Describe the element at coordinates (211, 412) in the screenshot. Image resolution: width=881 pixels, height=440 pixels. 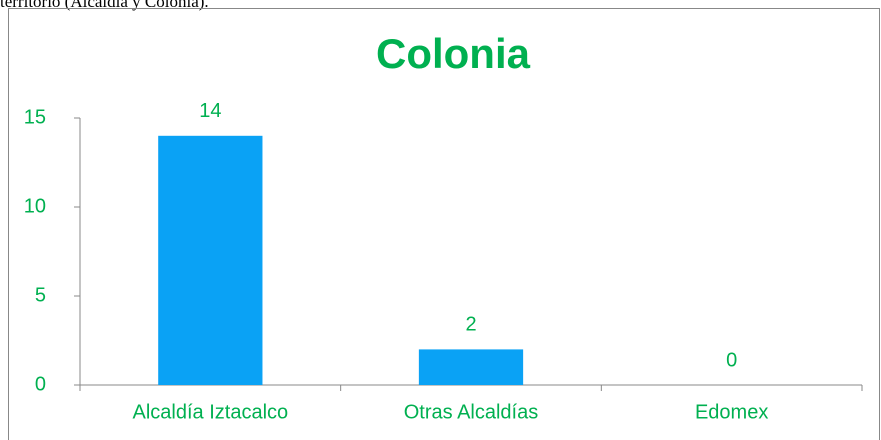
I see `x-tick-label: Alcaldía Iztacalco` at that location.